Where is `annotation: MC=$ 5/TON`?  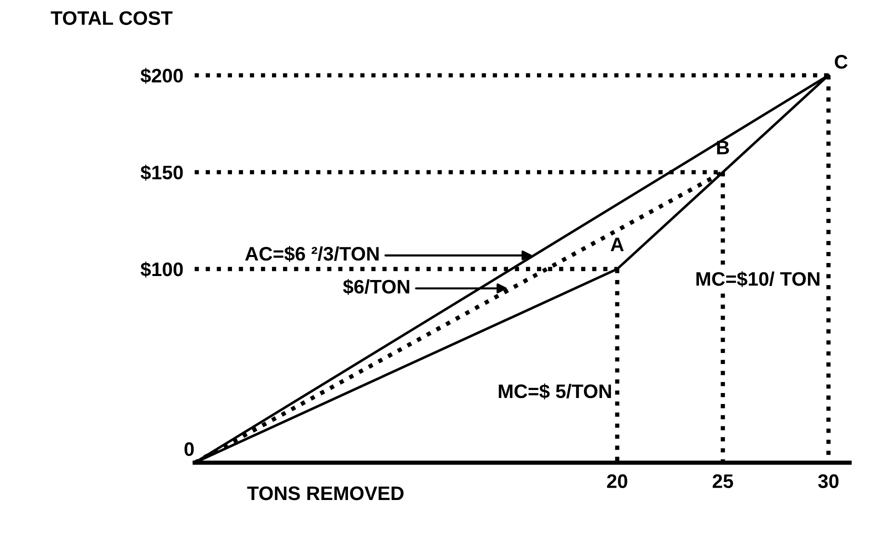
annotation: MC=$ 5/TON is located at coordinates (554, 392).